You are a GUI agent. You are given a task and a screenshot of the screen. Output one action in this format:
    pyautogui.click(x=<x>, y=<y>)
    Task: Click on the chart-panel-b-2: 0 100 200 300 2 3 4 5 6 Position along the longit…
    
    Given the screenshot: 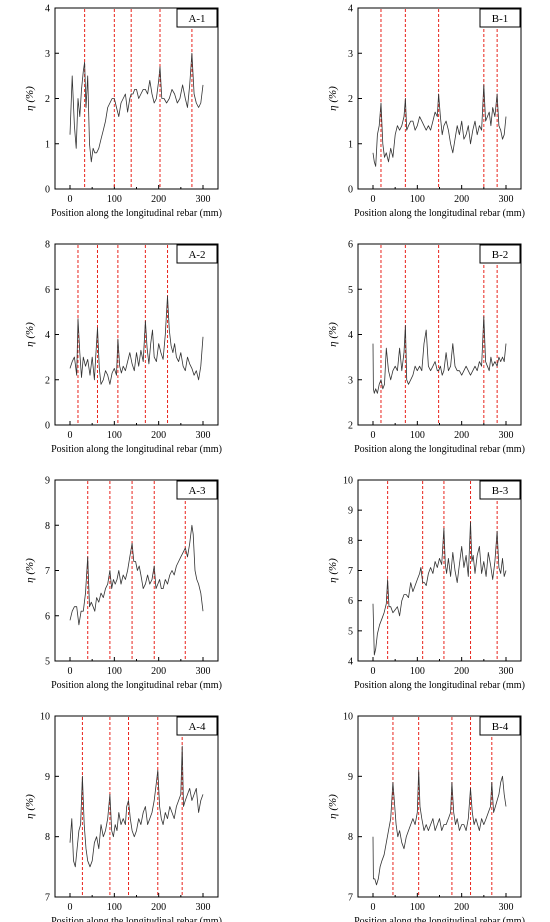 What is the action you would take?
    pyautogui.click(x=426, y=348)
    